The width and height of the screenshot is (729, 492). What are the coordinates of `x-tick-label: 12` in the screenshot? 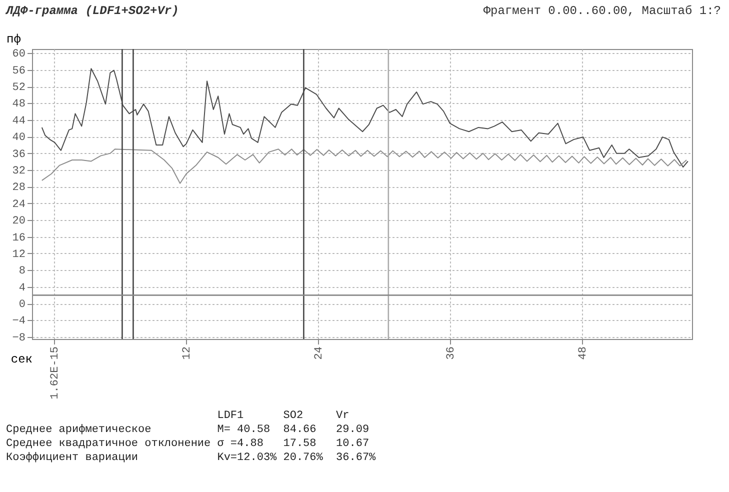 It's located at (188, 353).